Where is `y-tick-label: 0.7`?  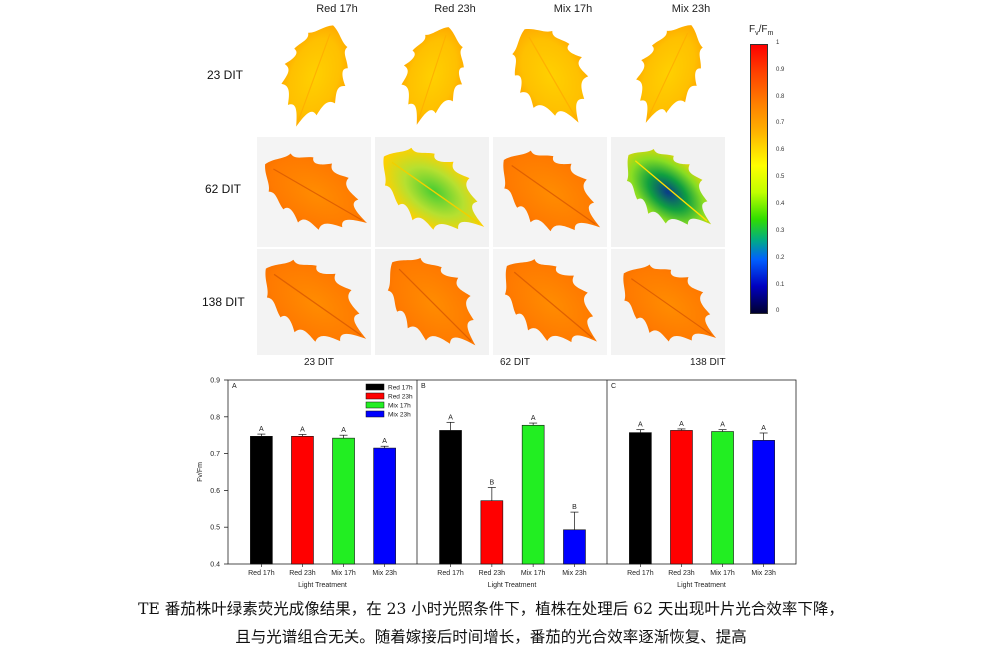 y-tick-label: 0.7 is located at coordinates (215, 454).